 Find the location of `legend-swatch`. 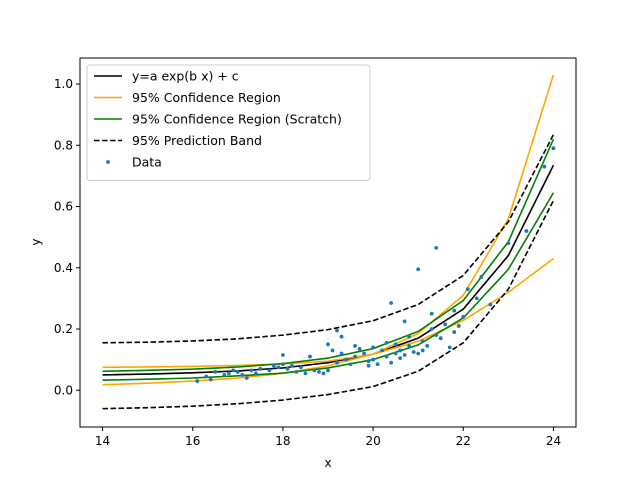

legend-swatch is located at coordinates (108, 162).